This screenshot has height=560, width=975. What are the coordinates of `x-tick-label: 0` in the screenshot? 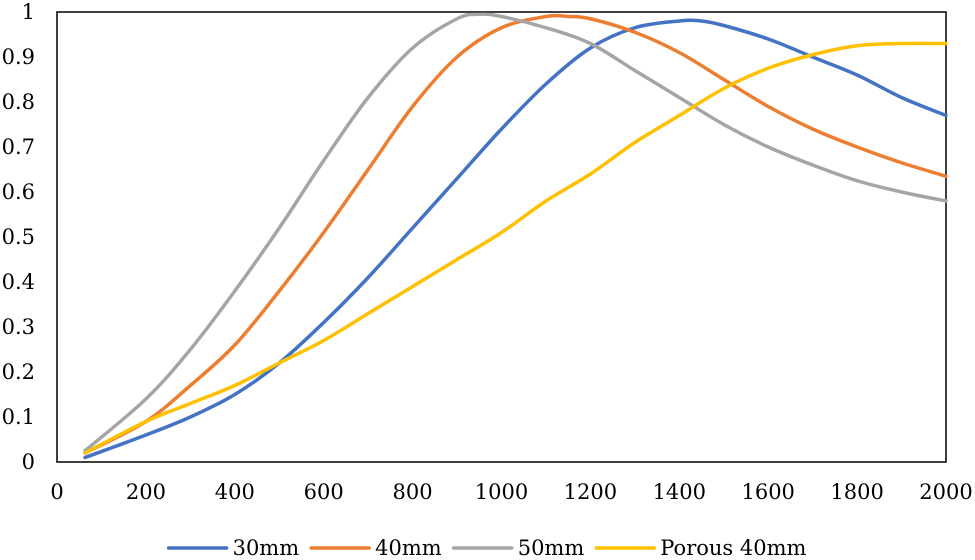 It's located at (56, 492).